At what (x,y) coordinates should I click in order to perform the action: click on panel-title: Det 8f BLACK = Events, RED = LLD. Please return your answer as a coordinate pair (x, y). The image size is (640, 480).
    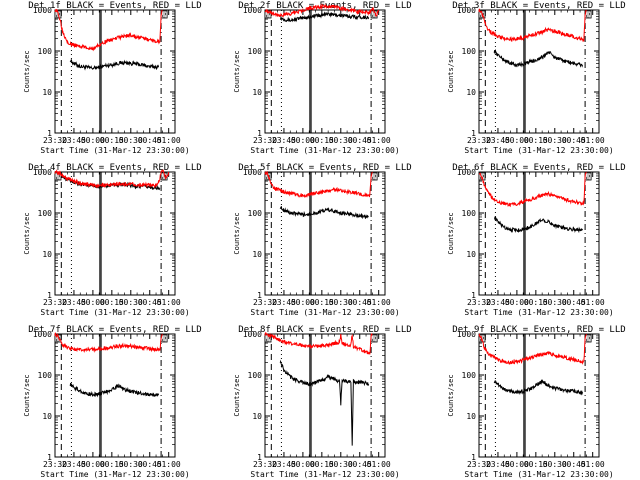
    Looking at the image, I should click on (324, 330).